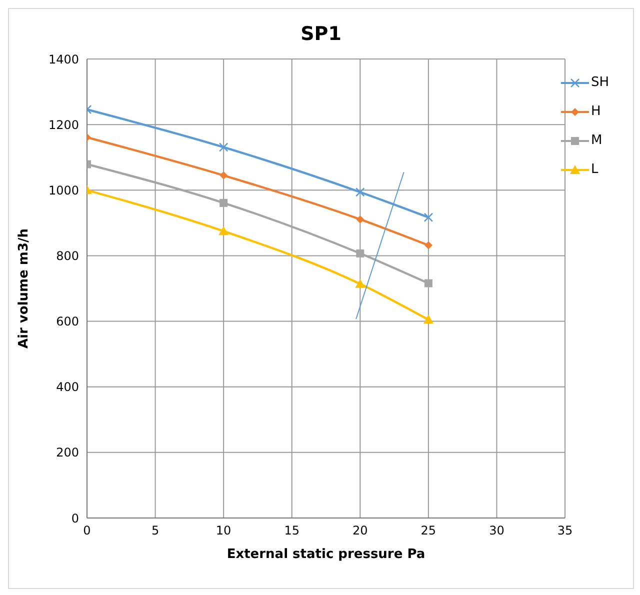 The image size is (640, 595). Describe the element at coordinates (600, 82) in the screenshot. I see `legend-label: SH` at that location.